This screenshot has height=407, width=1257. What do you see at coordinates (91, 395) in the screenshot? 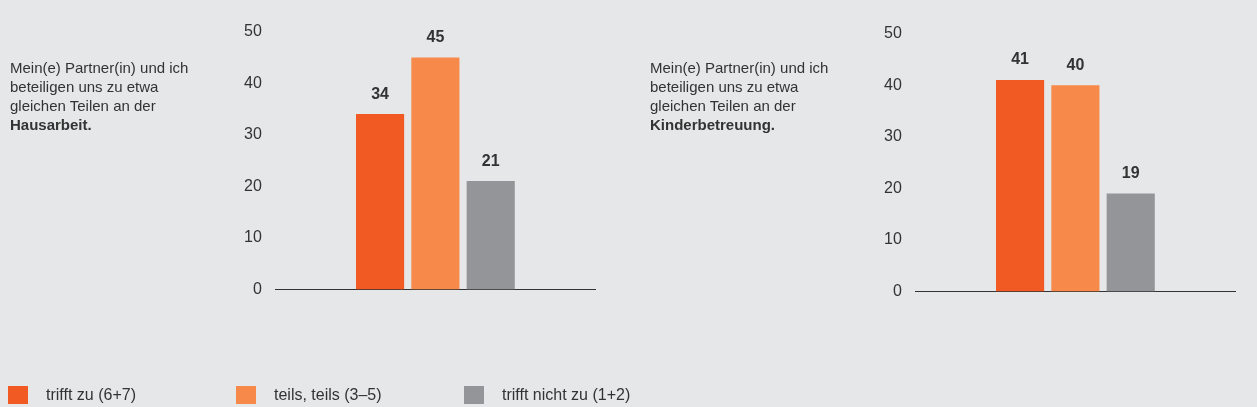
I see `legend-label: trifft zu (6+7)` at bounding box center [91, 395].